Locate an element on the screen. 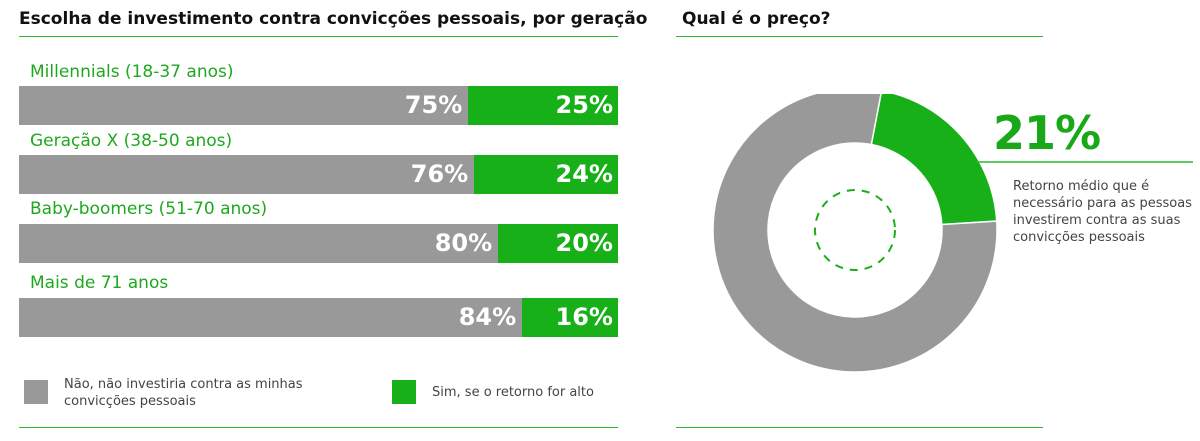 Image resolution: width=1200 pixels, height=441 pixels. data-label: 80% is located at coordinates (463, 243).